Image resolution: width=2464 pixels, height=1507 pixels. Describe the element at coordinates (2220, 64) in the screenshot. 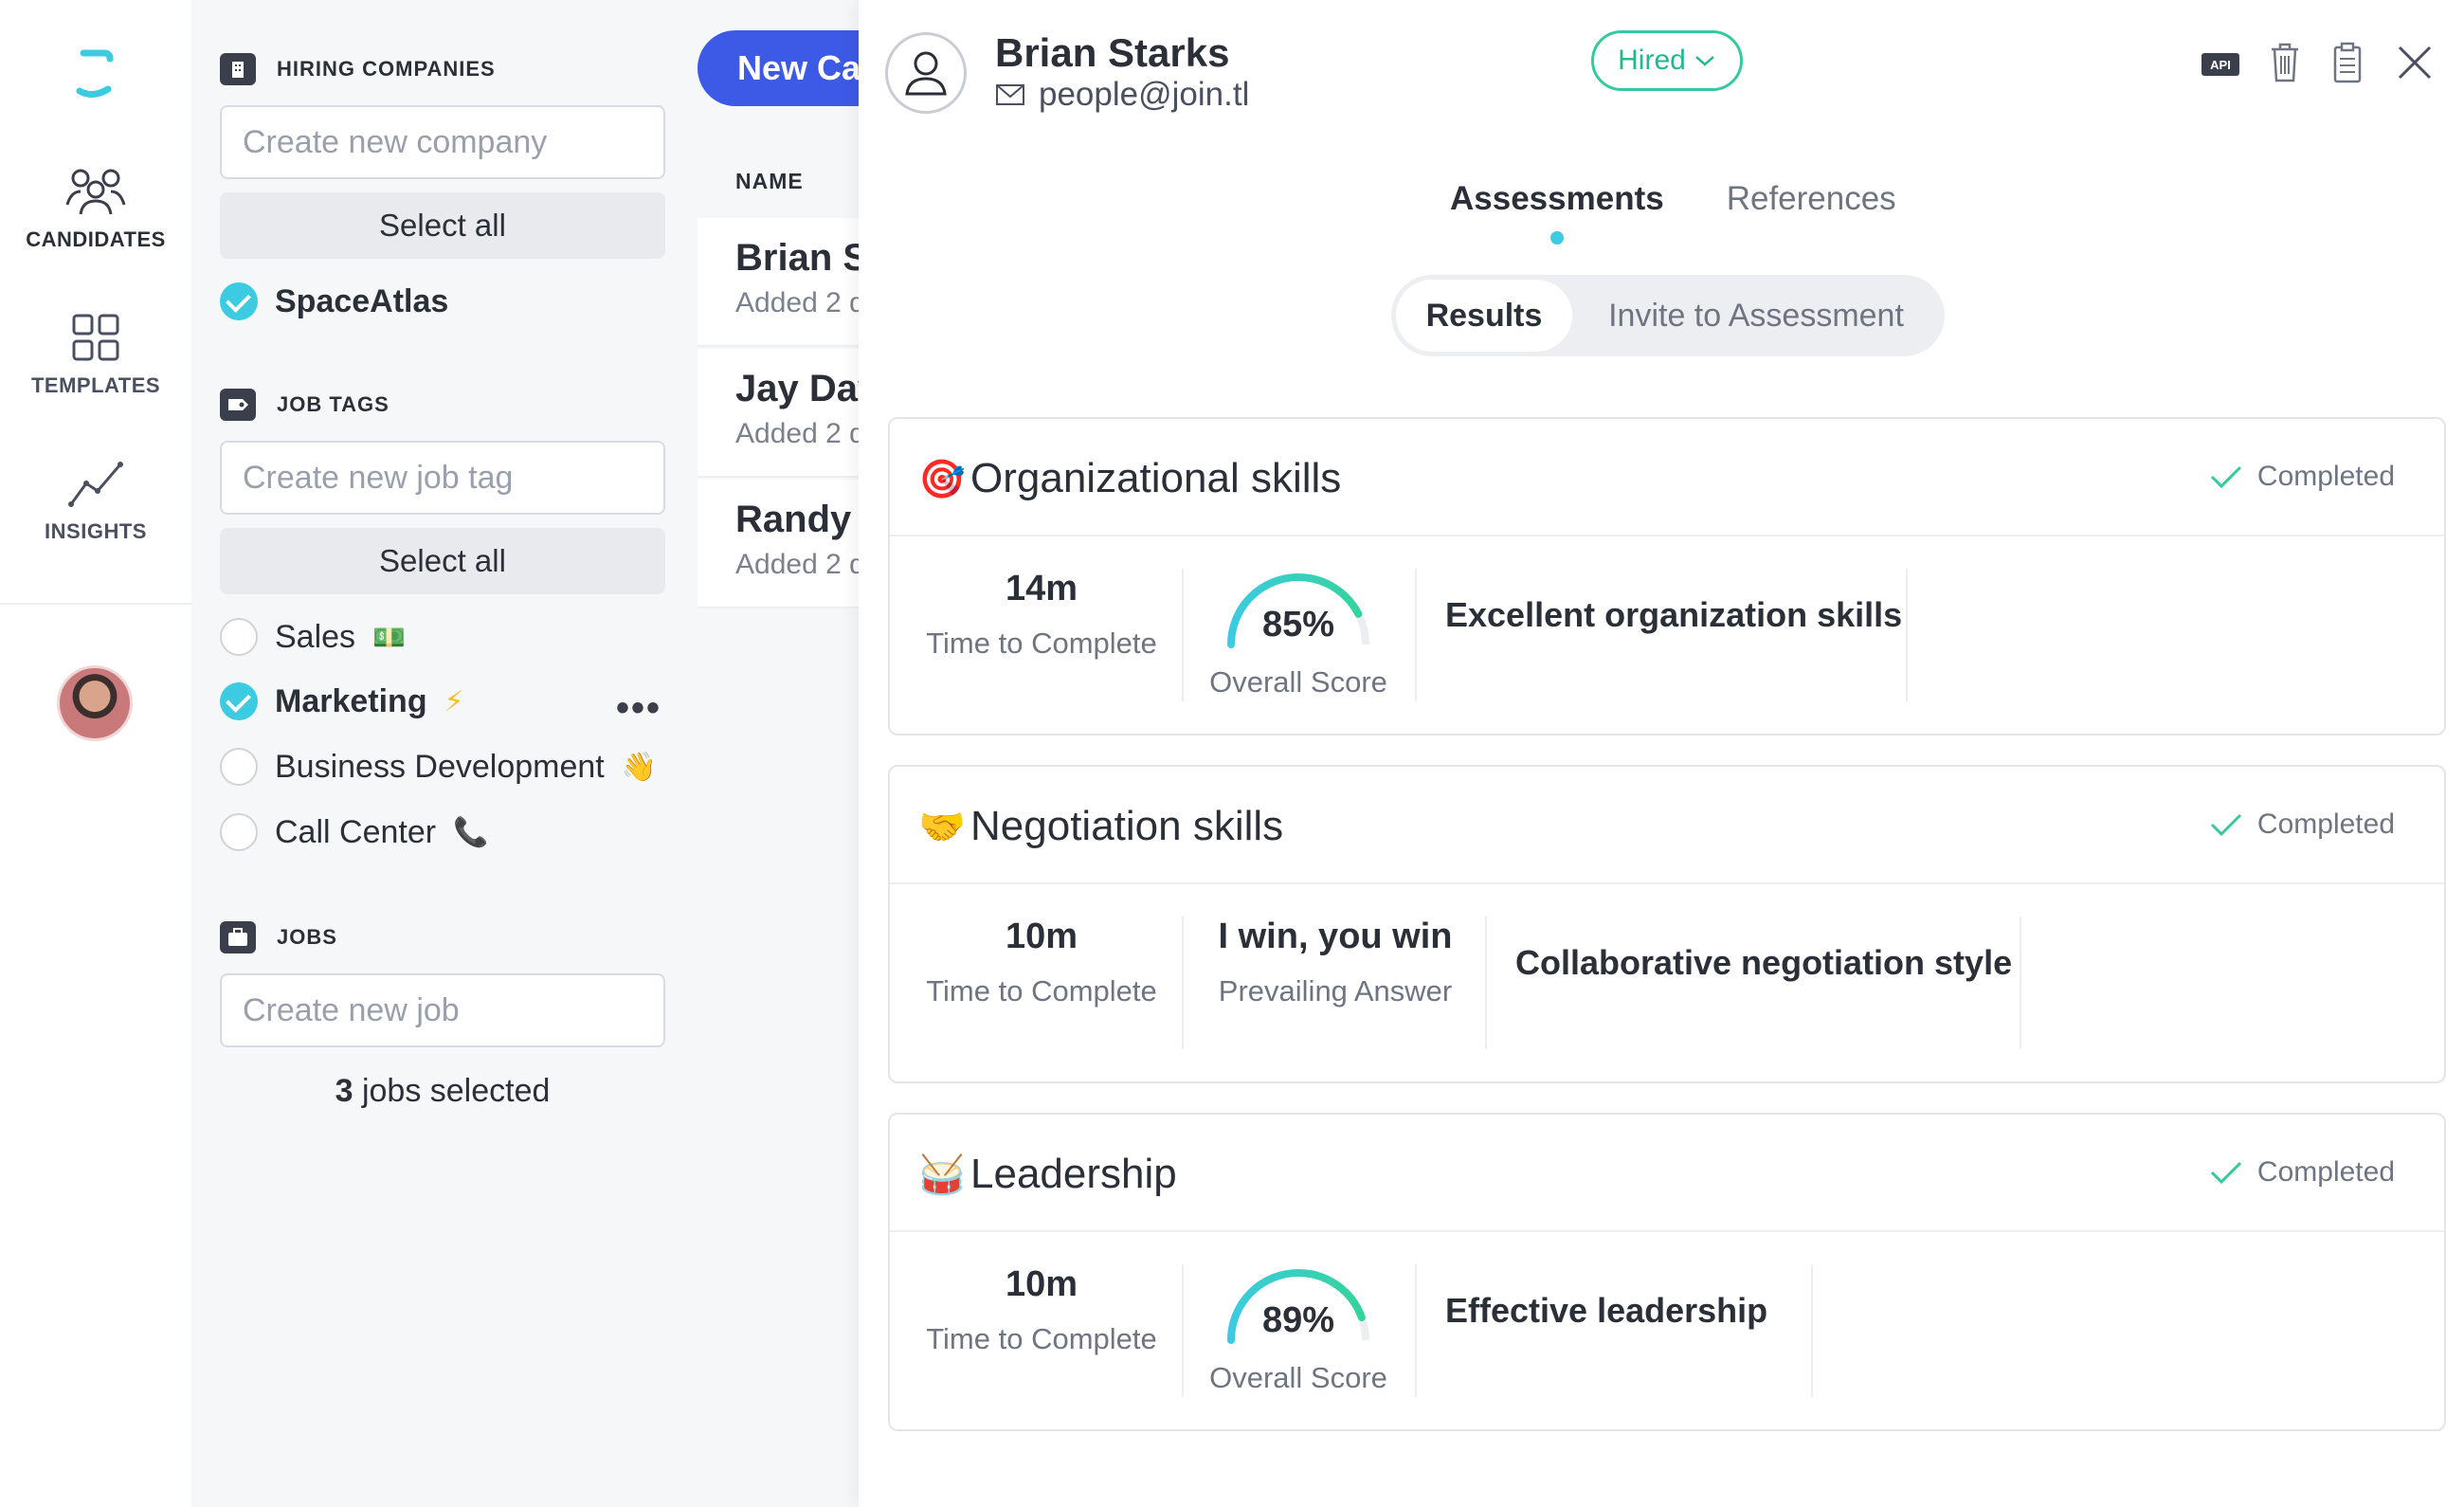

I see `api-icon: API` at that location.